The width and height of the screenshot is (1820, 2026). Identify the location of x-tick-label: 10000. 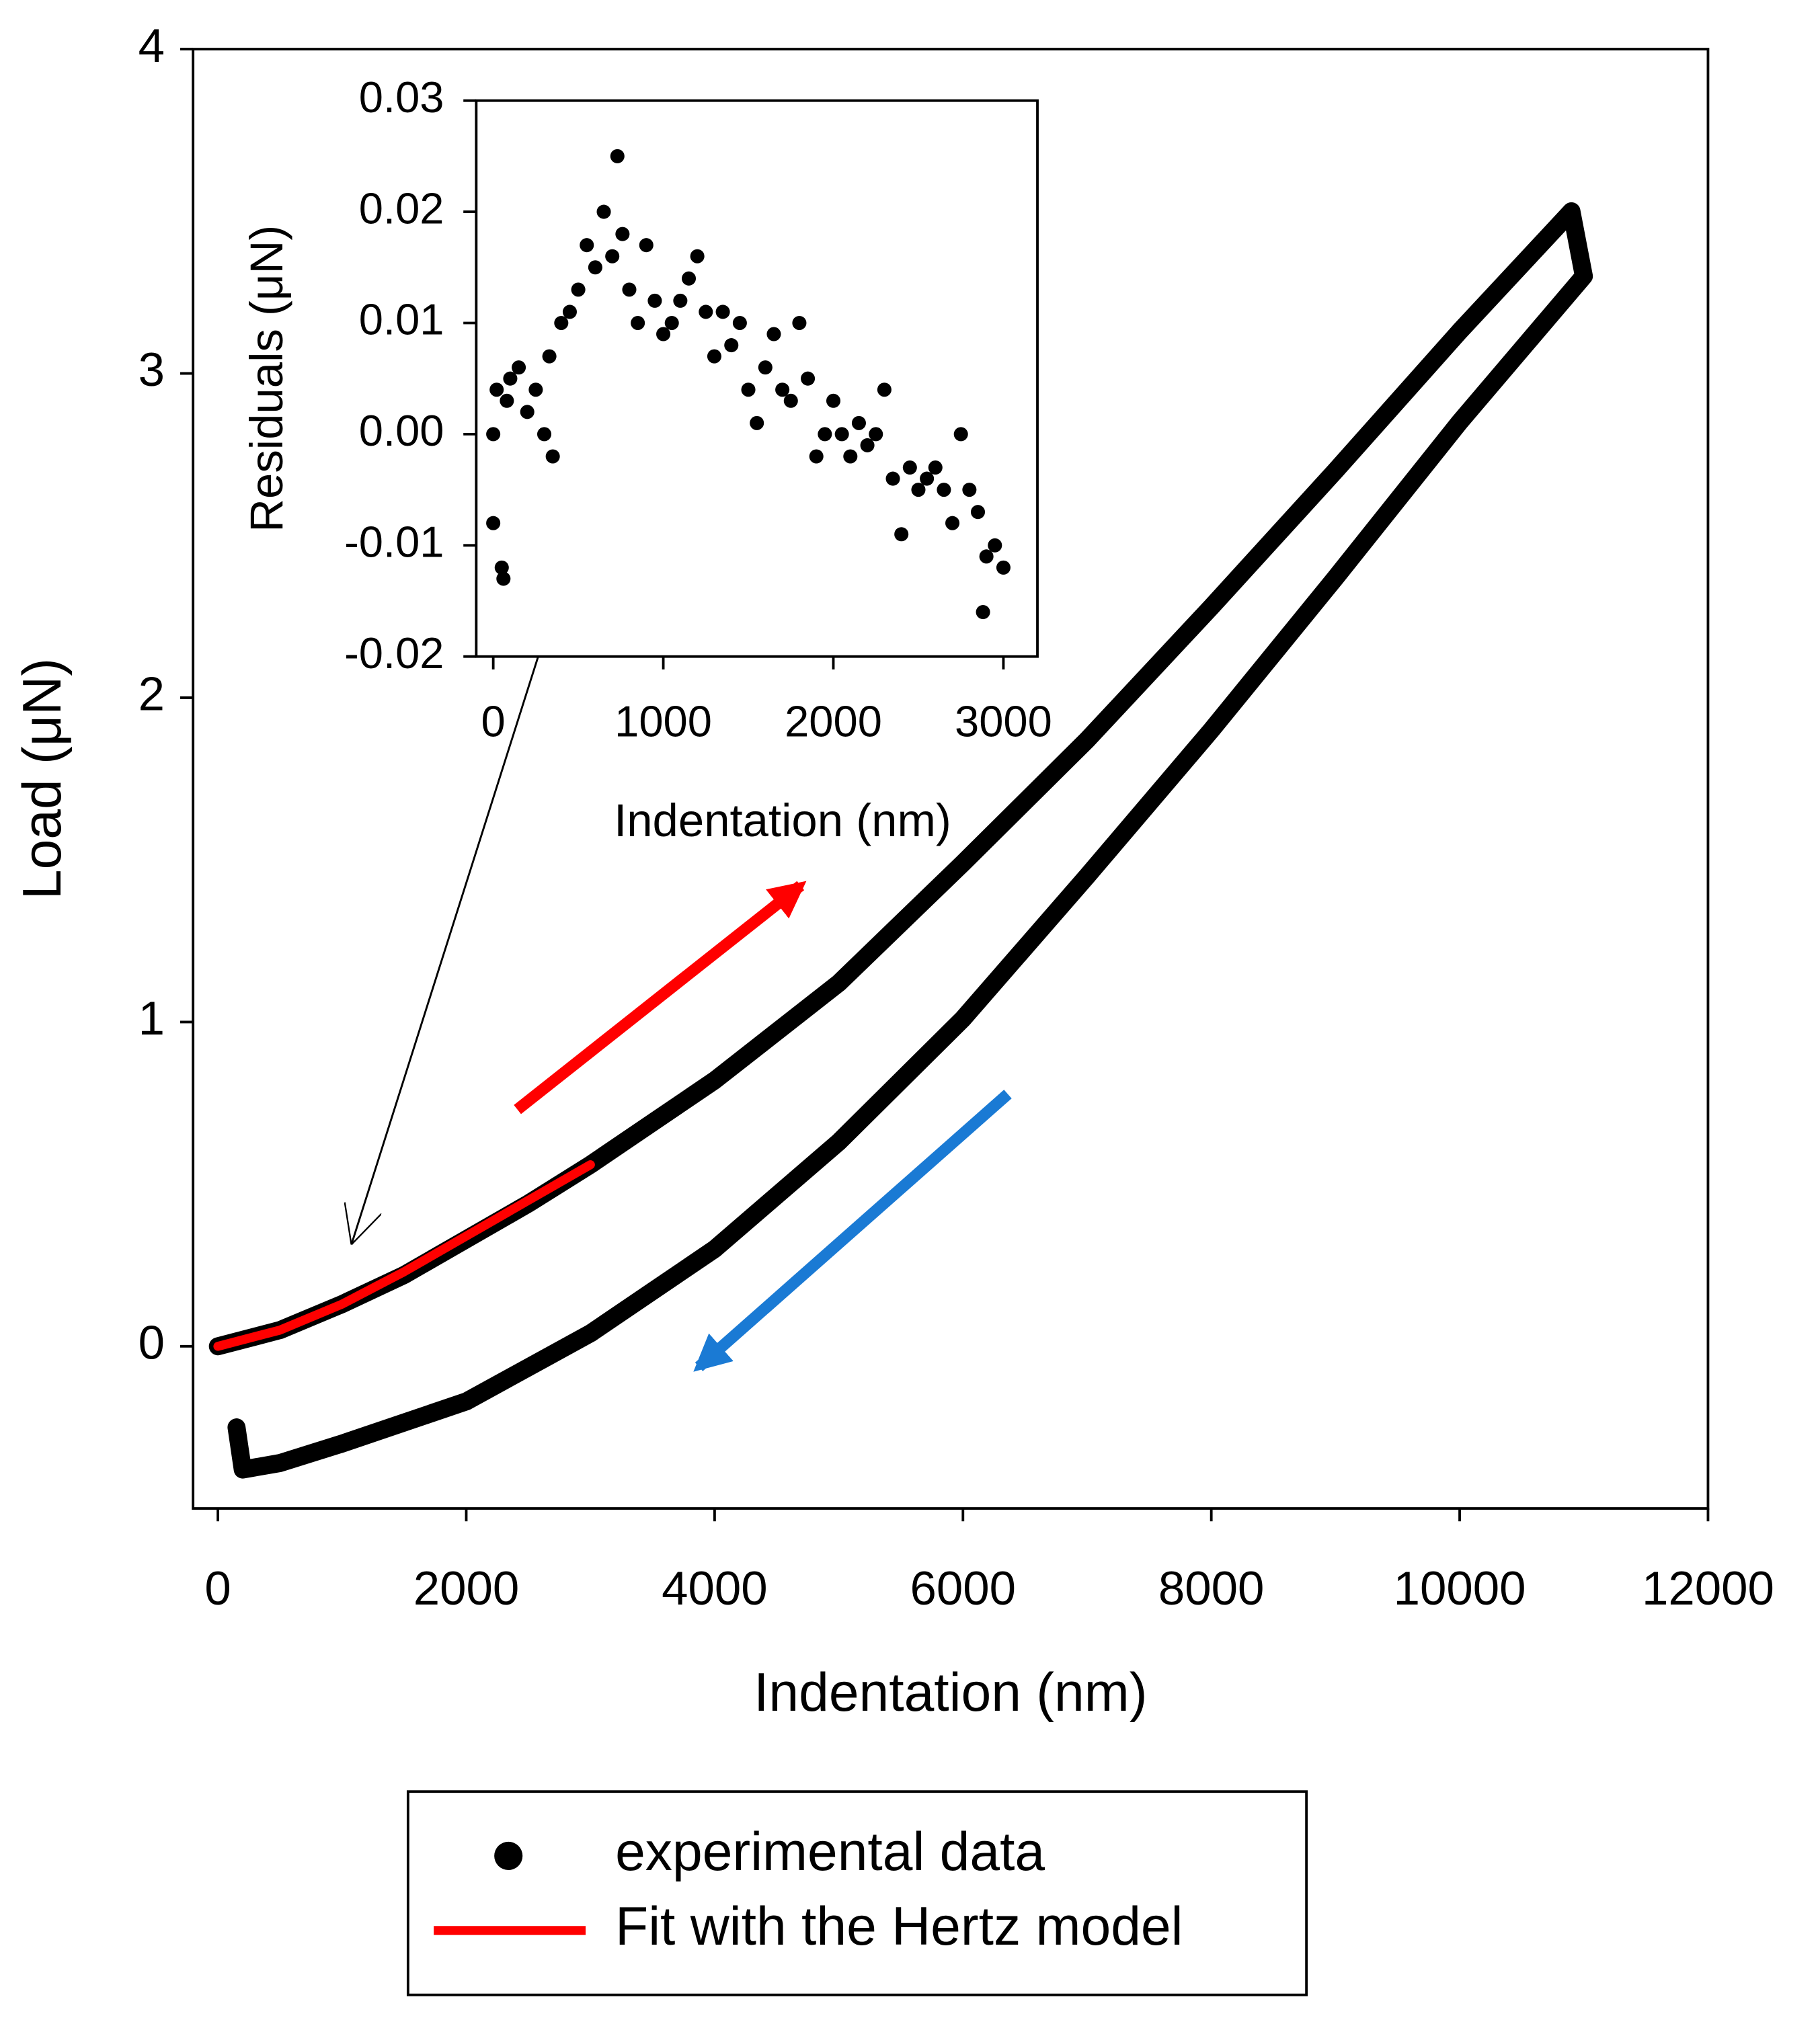
(1460, 1589).